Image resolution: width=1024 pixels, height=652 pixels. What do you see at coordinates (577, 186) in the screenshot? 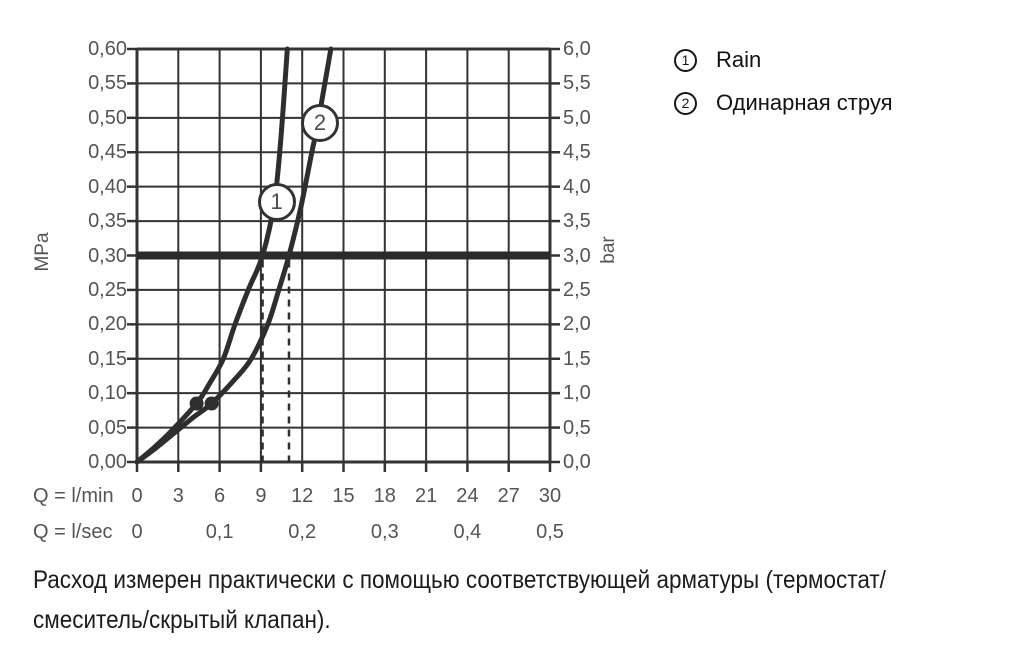
I see `y-right-tick-label: 4,0` at bounding box center [577, 186].